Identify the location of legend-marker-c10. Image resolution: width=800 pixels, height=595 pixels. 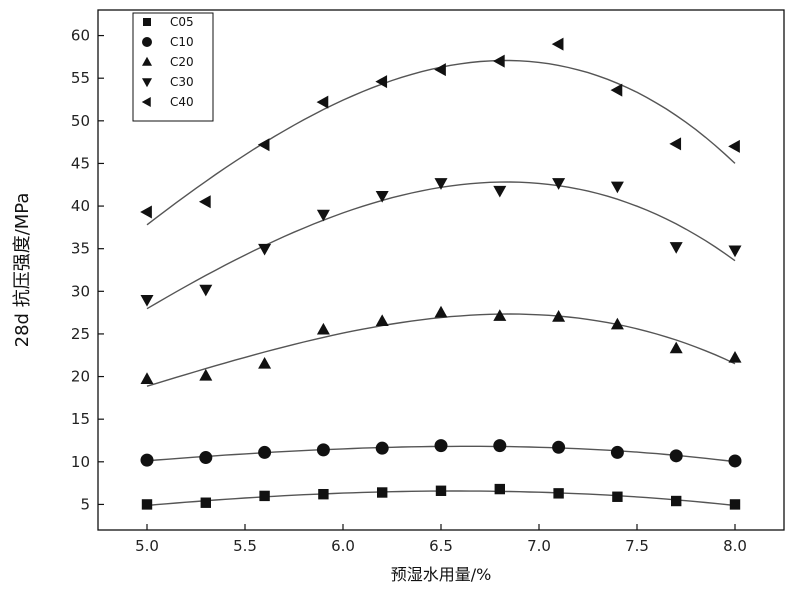
(147, 42).